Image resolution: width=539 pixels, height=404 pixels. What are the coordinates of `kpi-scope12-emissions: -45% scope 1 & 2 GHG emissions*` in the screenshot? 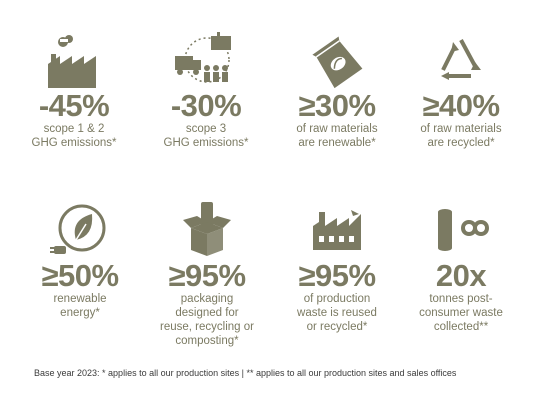 It's located at (74, 90).